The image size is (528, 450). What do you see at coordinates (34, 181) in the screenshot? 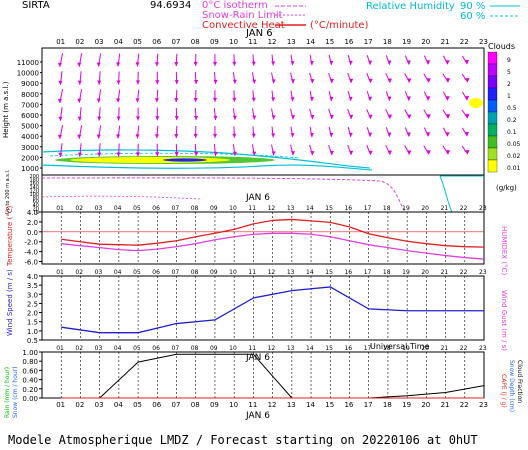
I see `height-ytick-low-label: 180` at bounding box center [34, 181].